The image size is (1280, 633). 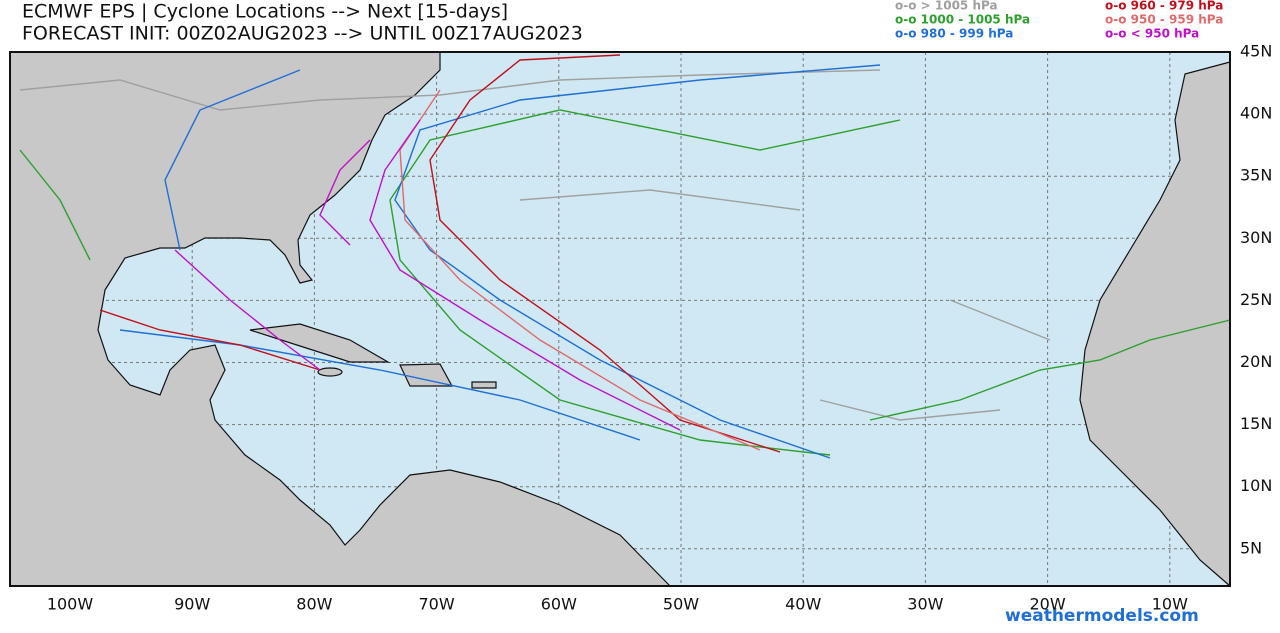 What do you see at coordinates (1256, 361) in the screenshot?
I see `latitude-label: 20N` at bounding box center [1256, 361].